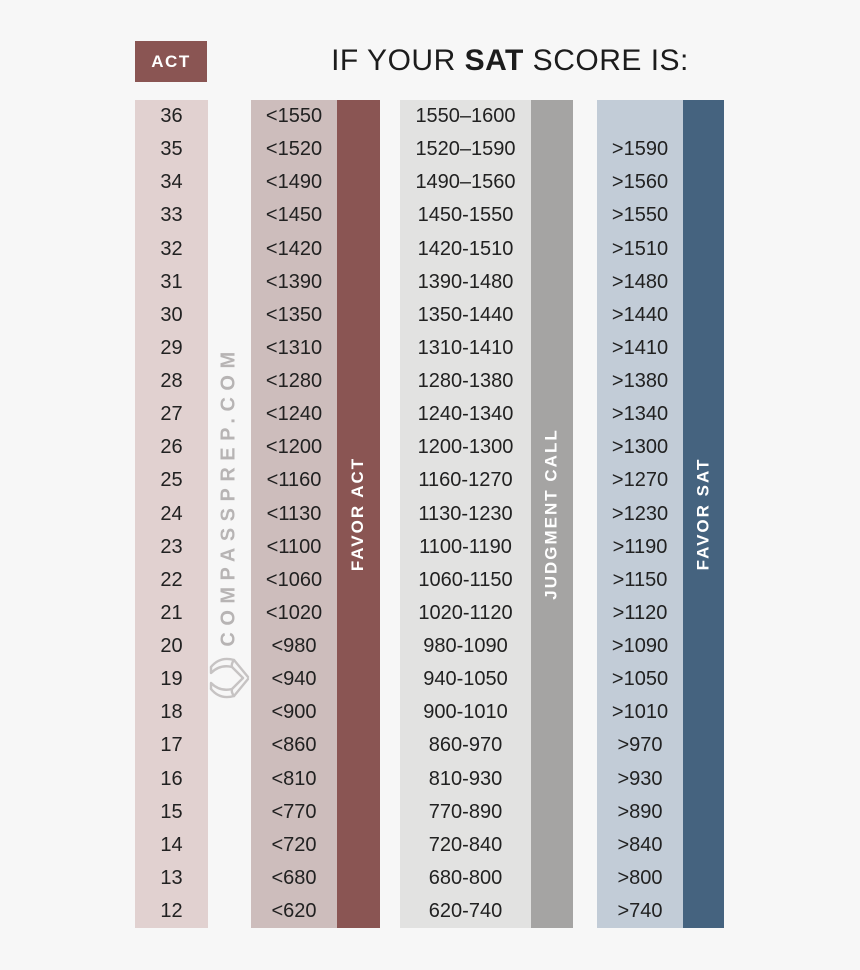 The image size is (860, 970). What do you see at coordinates (465, 579) in the screenshot?
I see `judgment-cell: 1060-1150` at bounding box center [465, 579].